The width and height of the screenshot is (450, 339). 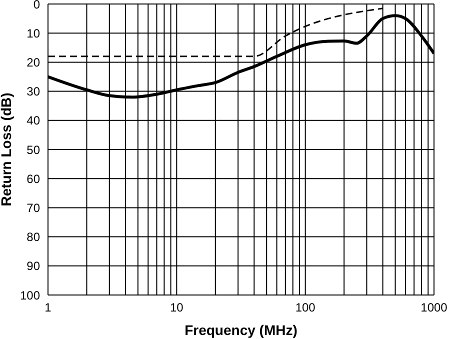 I want to click on y-axis-title: Return Loss (dB), so click(x=7, y=149).